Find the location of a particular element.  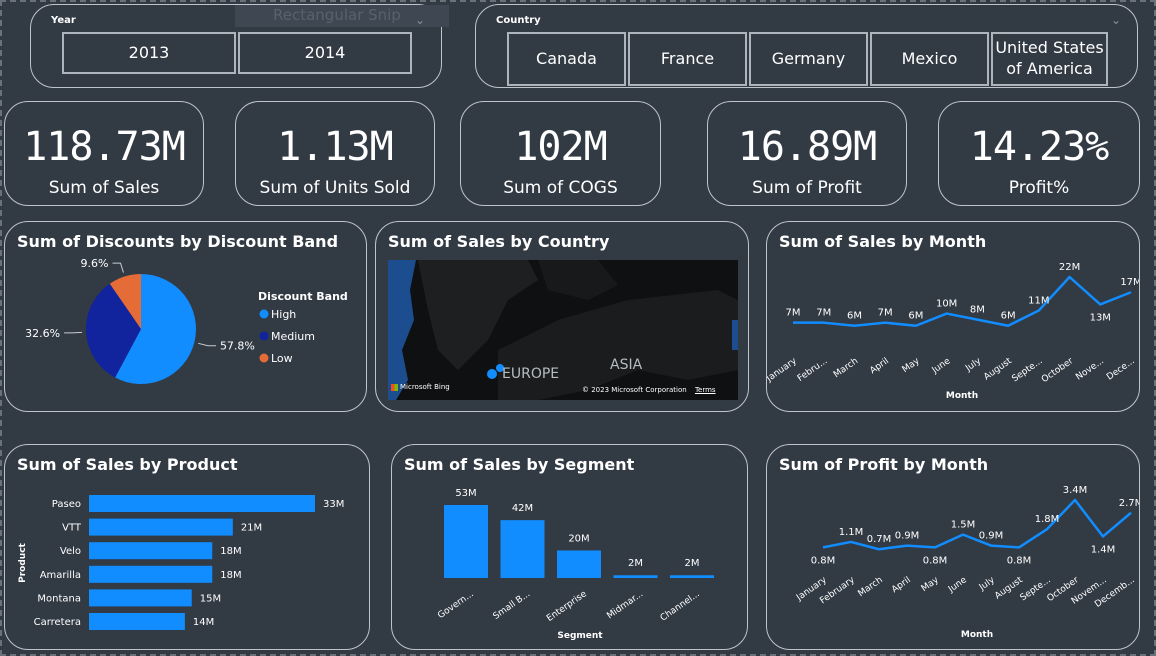

x-axis-title: Month is located at coordinates (977, 635).